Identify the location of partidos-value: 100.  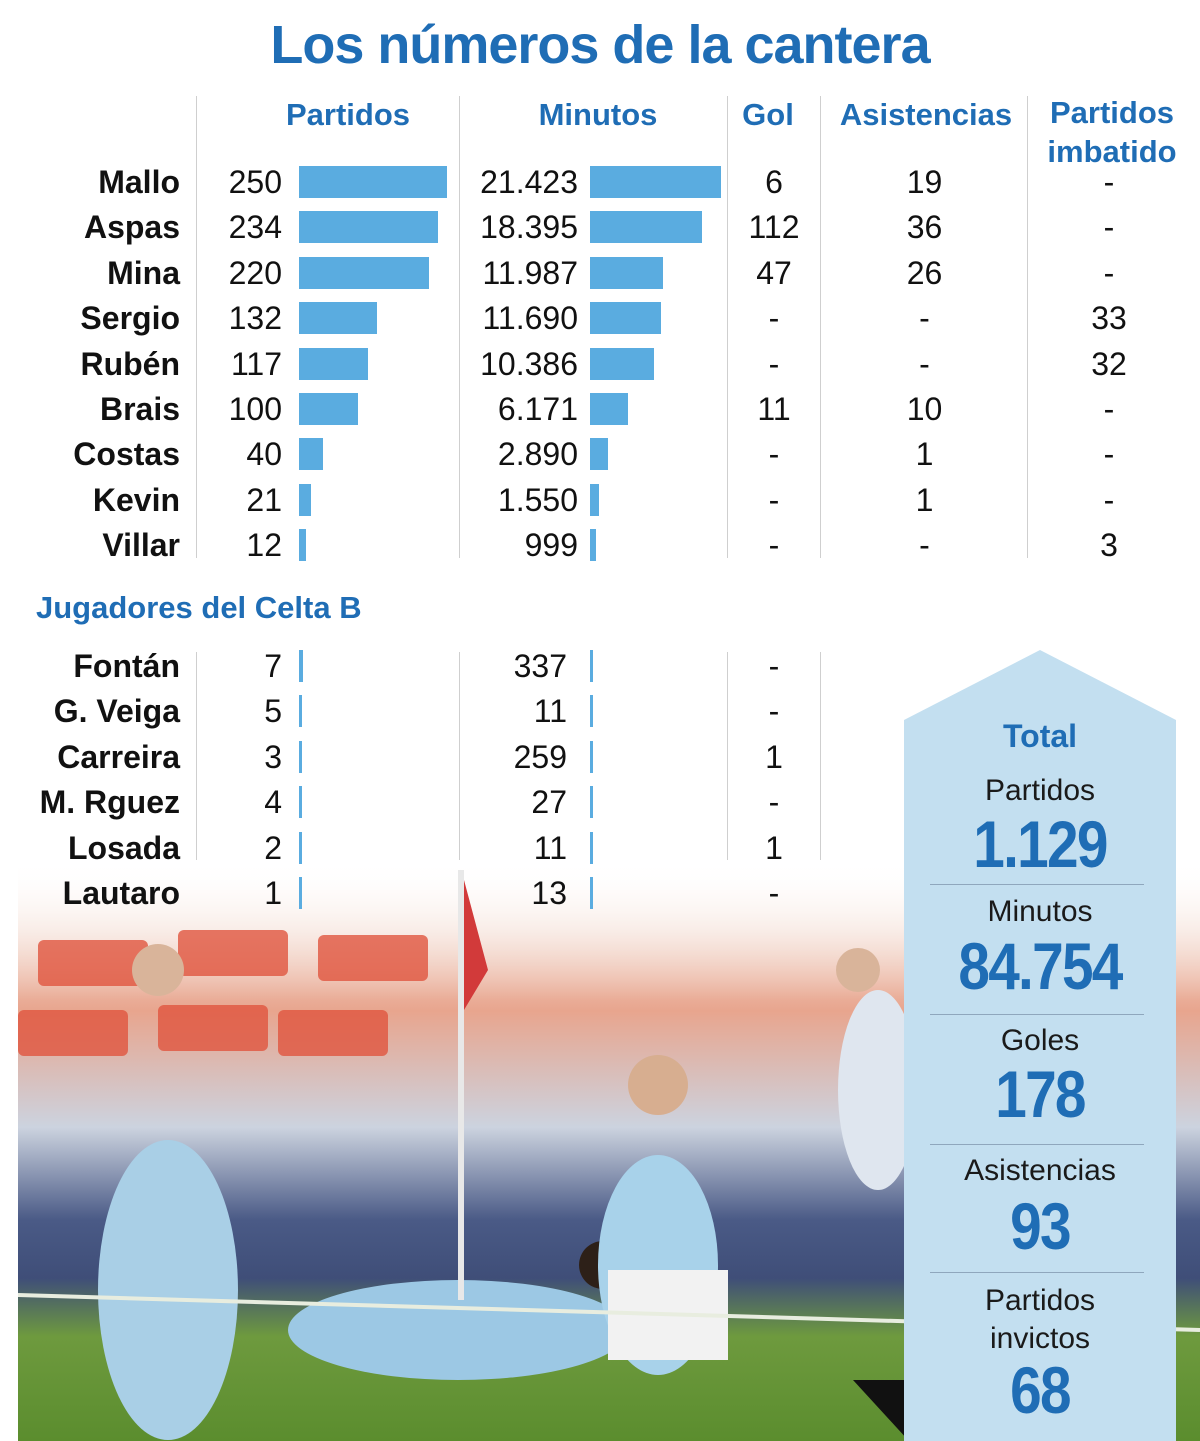
(255, 409).